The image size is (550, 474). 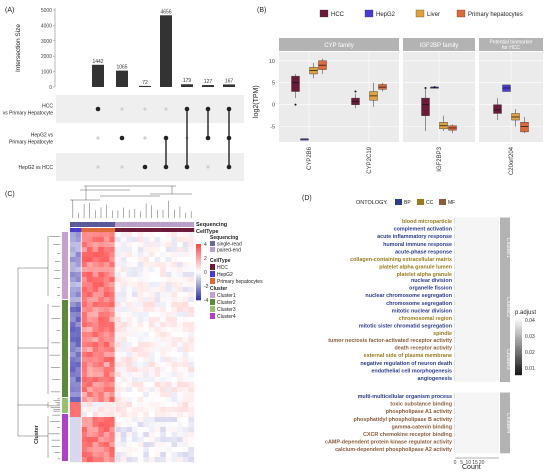 I want to click on panel-d-xtick: 10, so click(x=469, y=463).